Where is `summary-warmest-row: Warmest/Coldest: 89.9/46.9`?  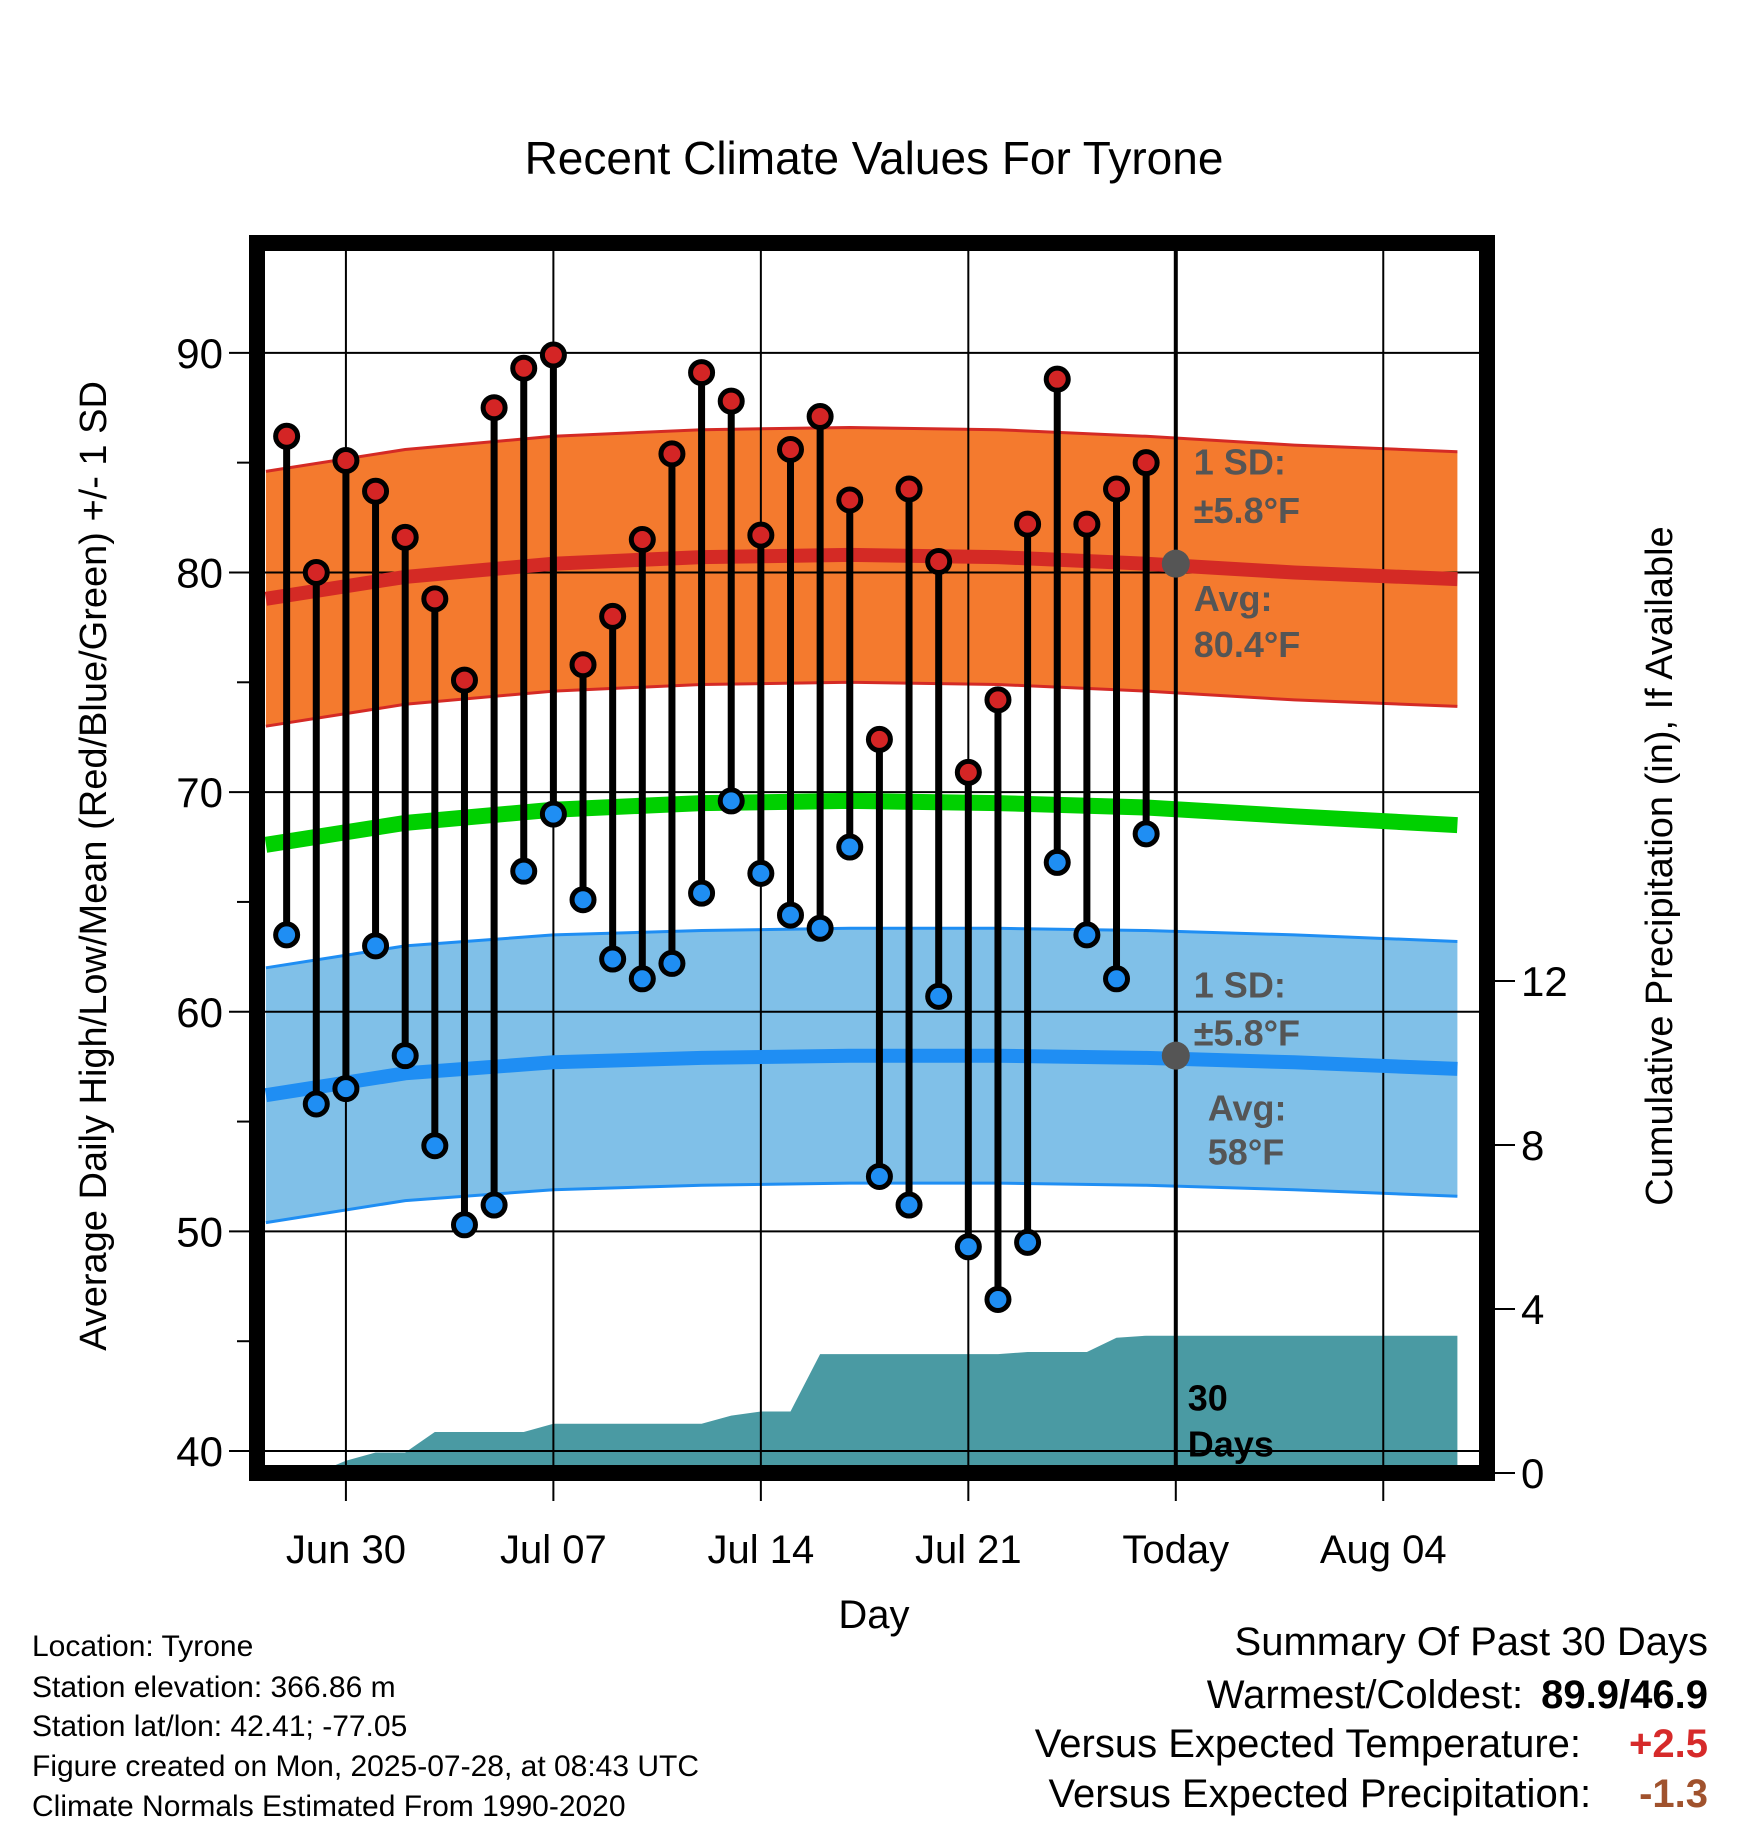
summary-warmest-row: Warmest/Coldest: 89.9/46.9 is located at coordinates (1457, 1695).